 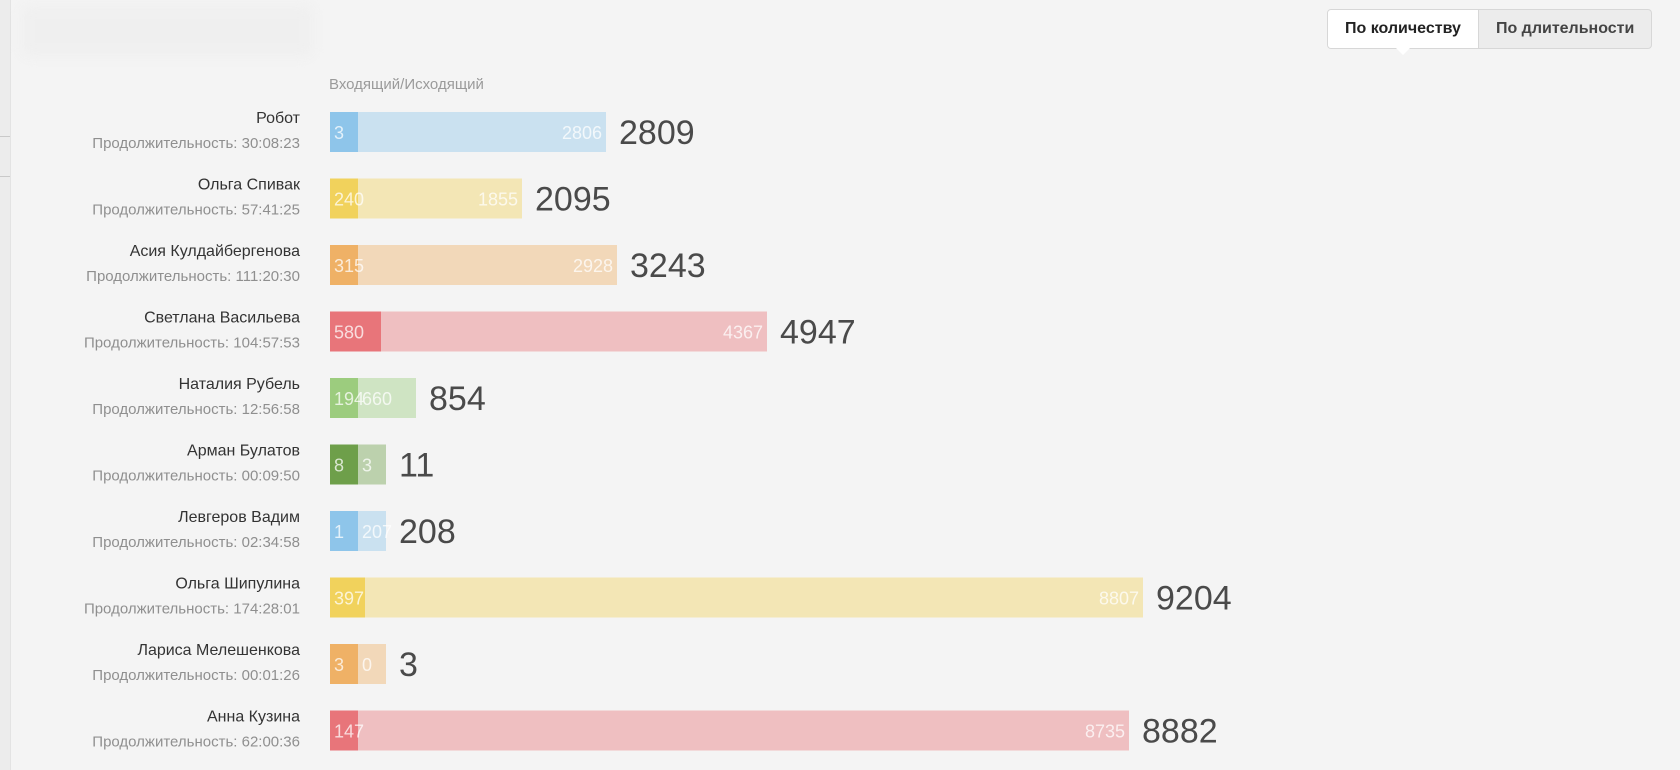 What do you see at coordinates (457, 399) in the screenshot?
I see `total-value-label: 854` at bounding box center [457, 399].